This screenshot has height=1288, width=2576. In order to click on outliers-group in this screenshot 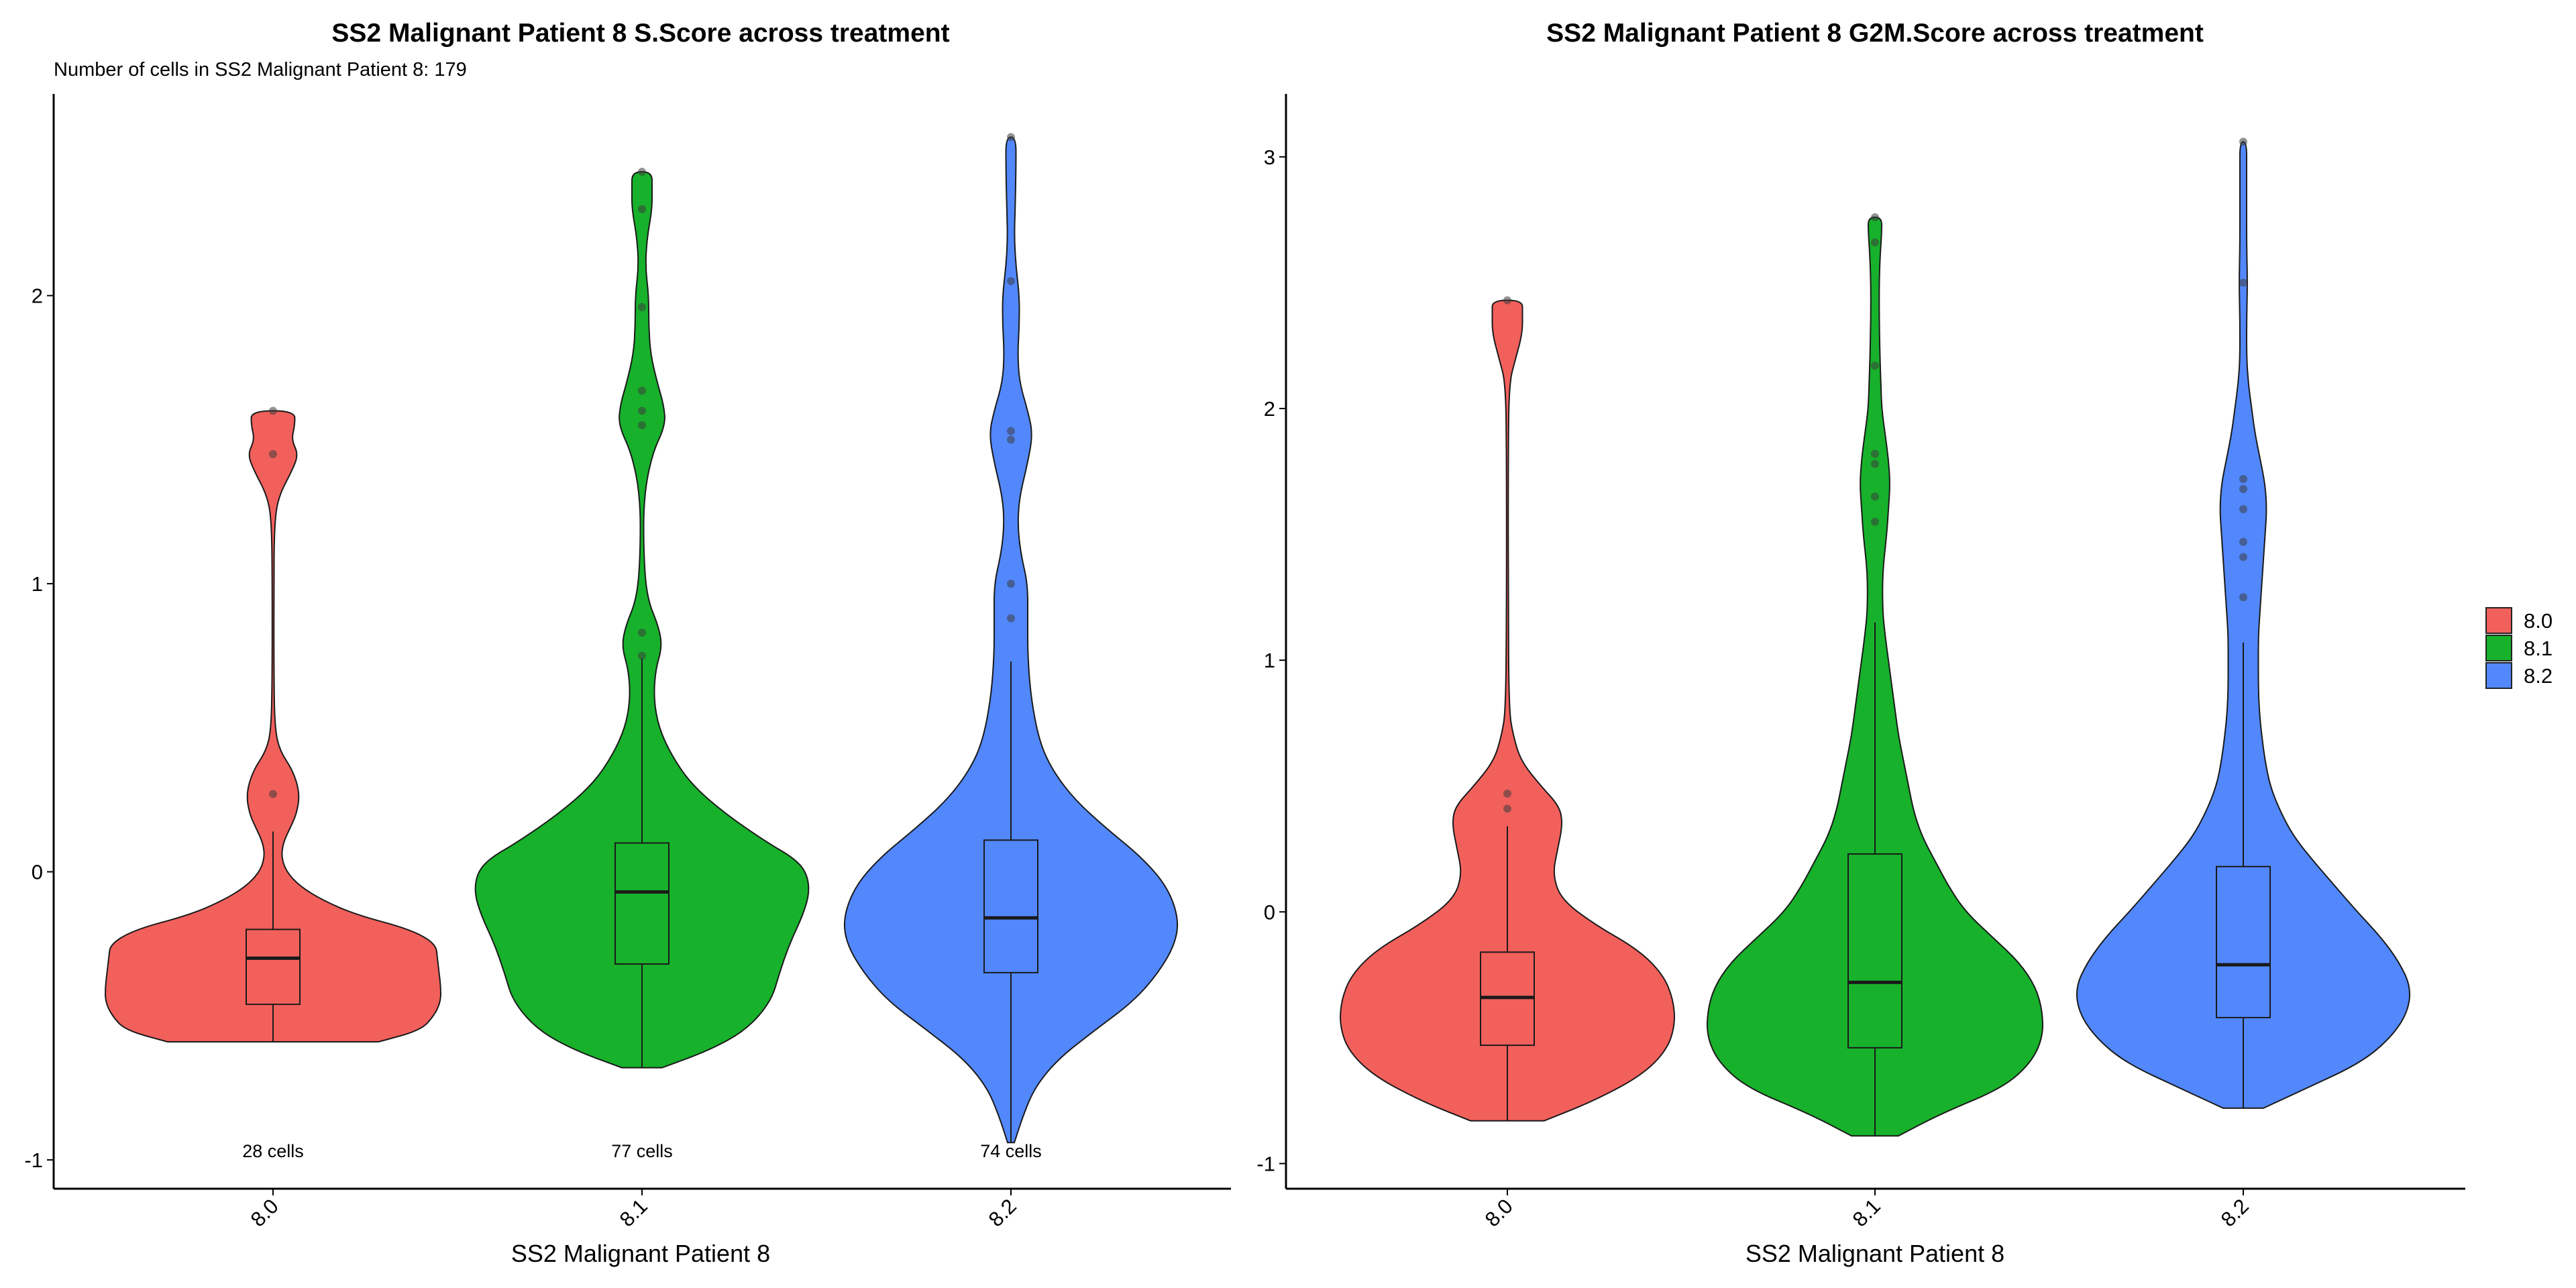, I will do `click(642, 465)`.